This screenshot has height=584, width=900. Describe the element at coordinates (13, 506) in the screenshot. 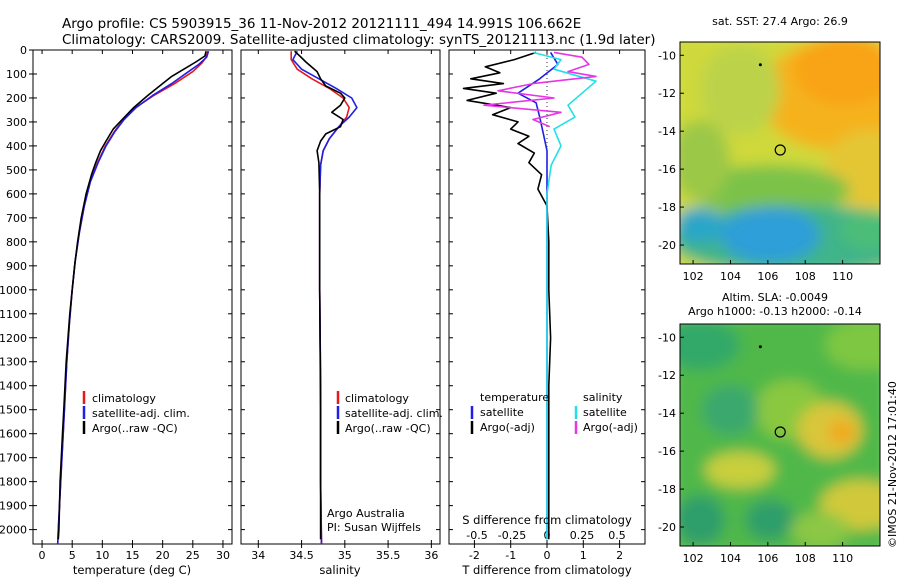

I see `depth-tick-label: 1900` at that location.